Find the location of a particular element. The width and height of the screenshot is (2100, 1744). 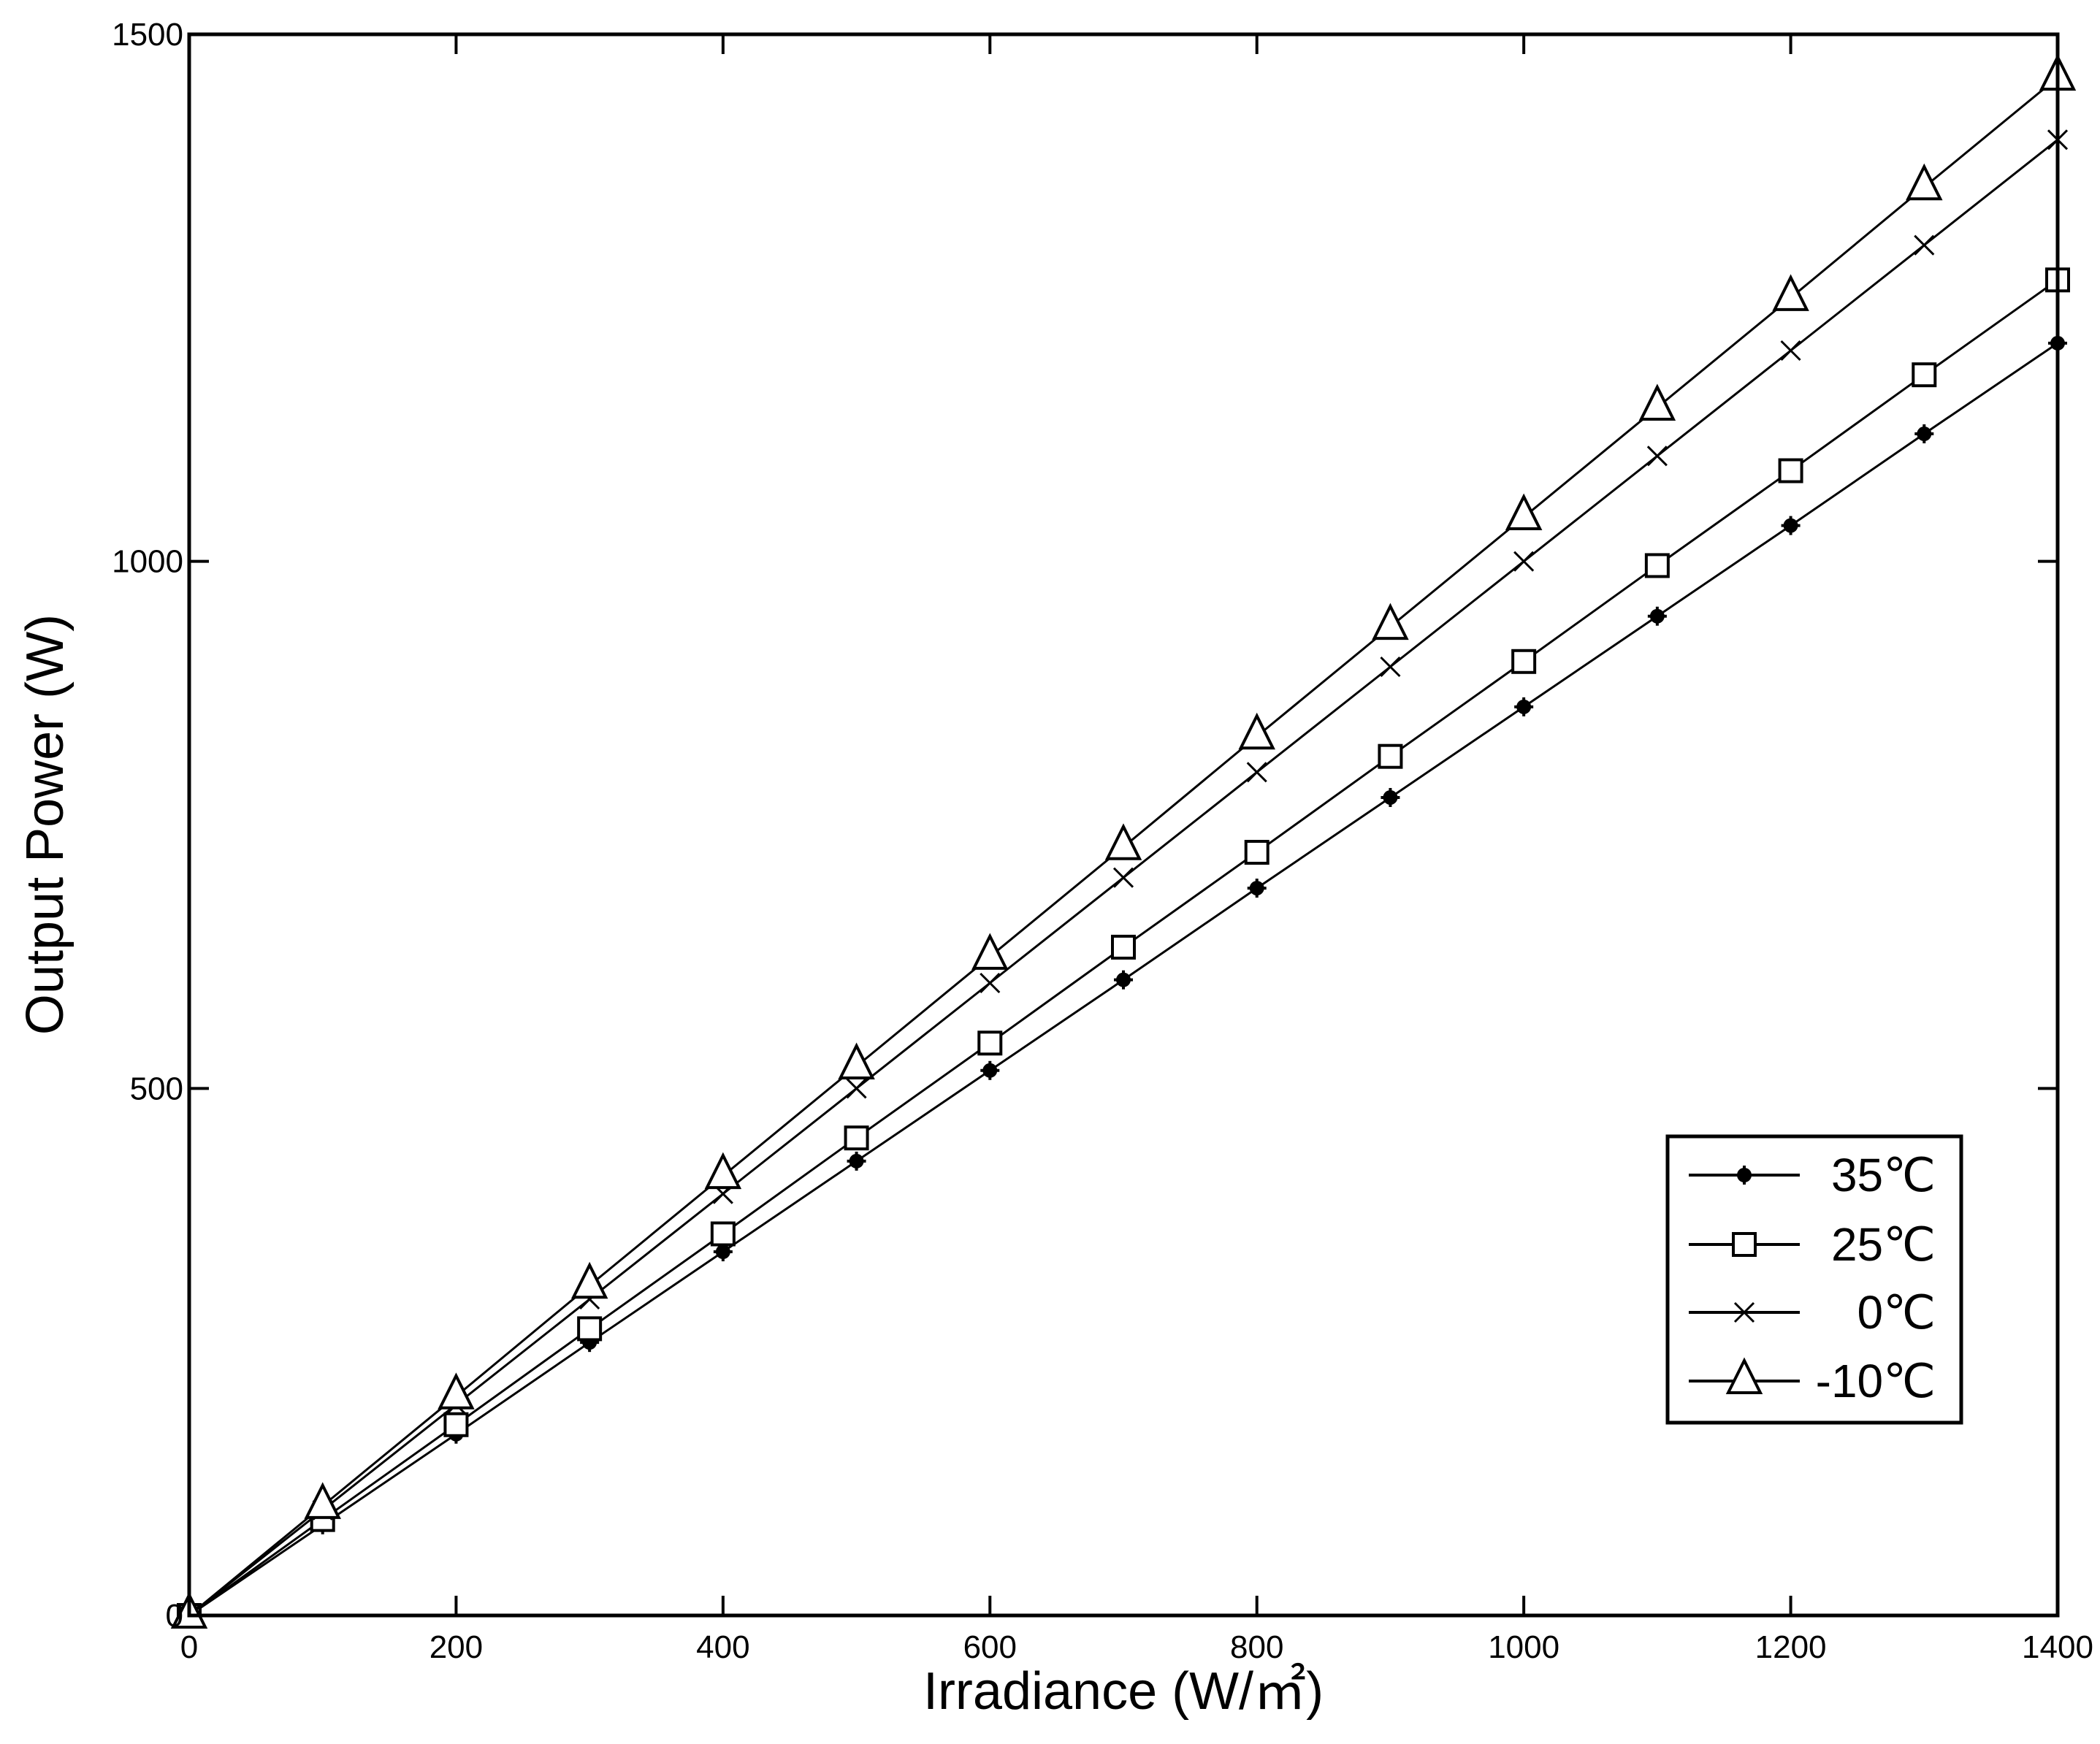

y-axis-title: Output Power (W) is located at coordinates (45, 824).